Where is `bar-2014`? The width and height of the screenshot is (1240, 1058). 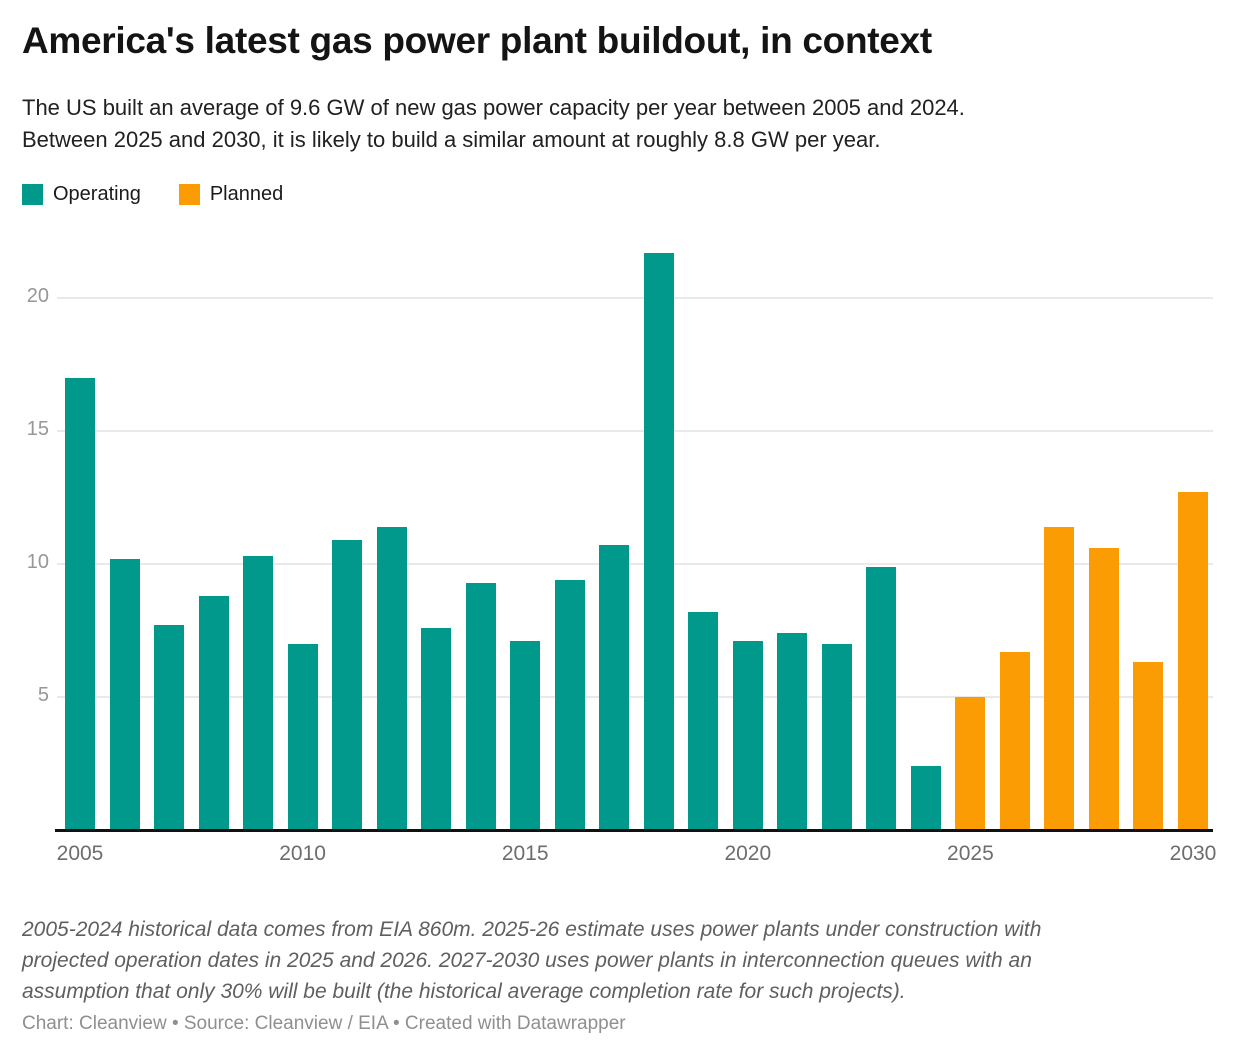
bar-2014 is located at coordinates (480, 706).